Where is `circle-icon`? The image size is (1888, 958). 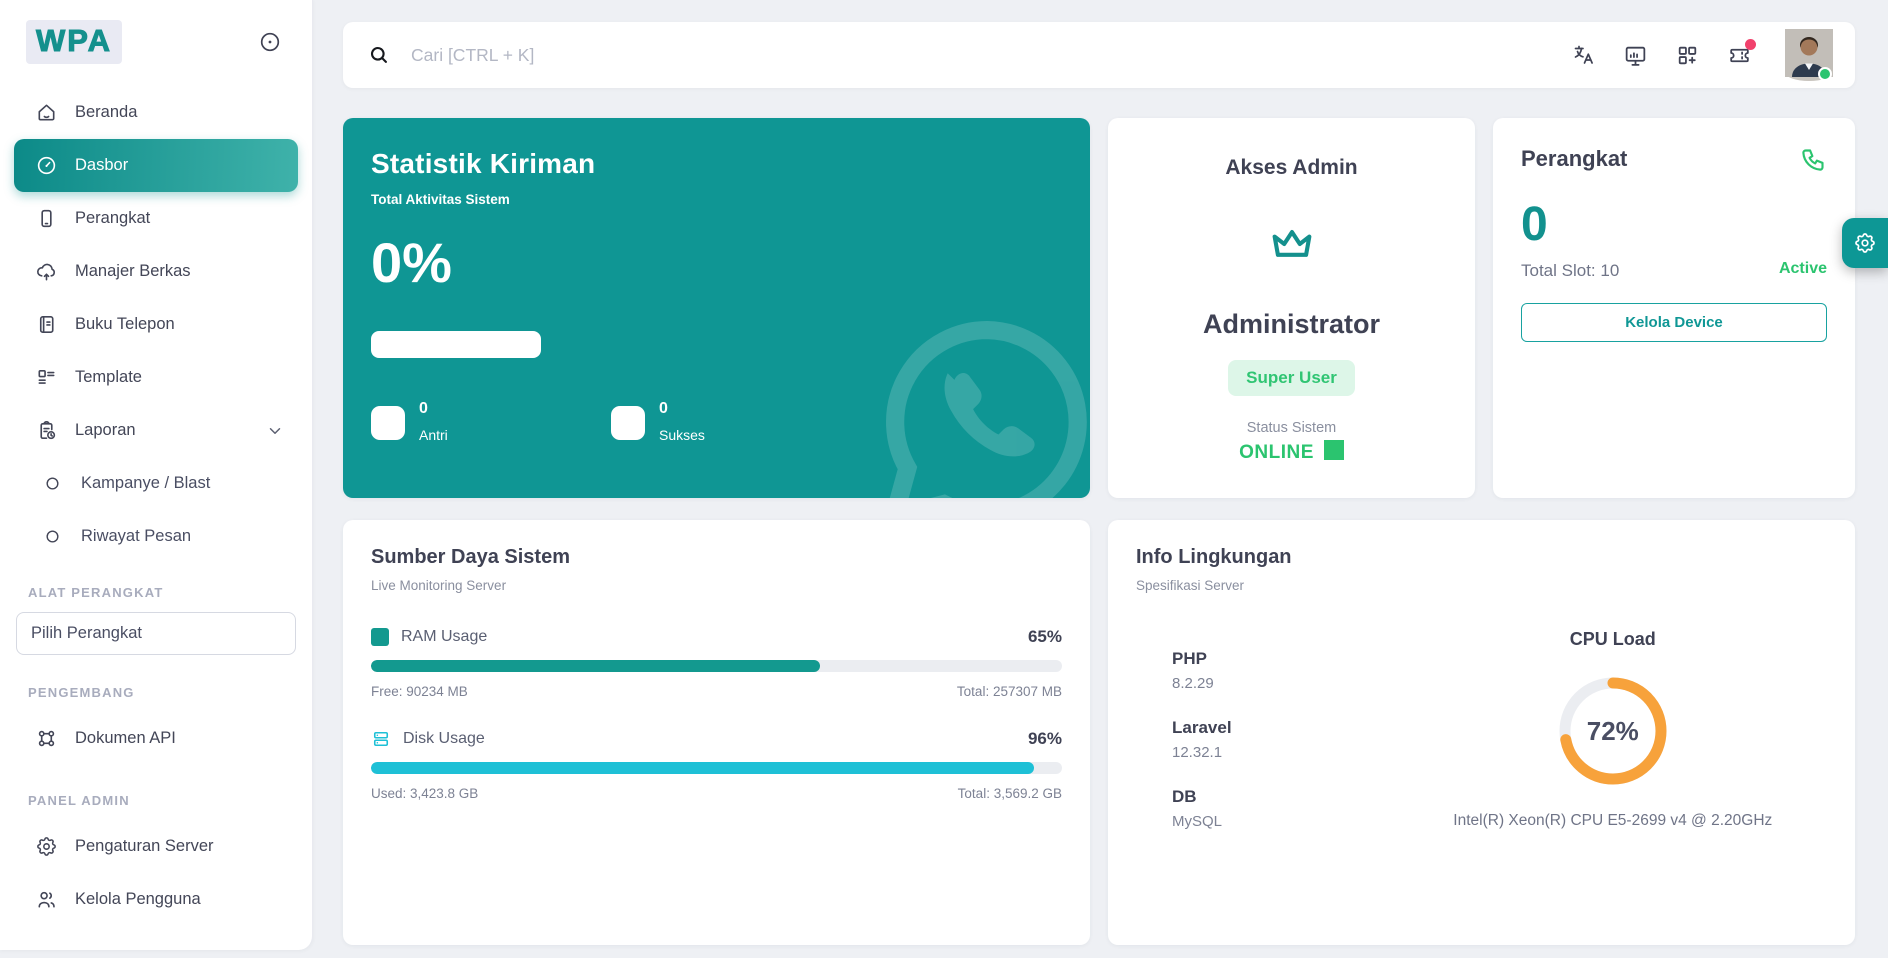 circle-icon is located at coordinates (52, 483).